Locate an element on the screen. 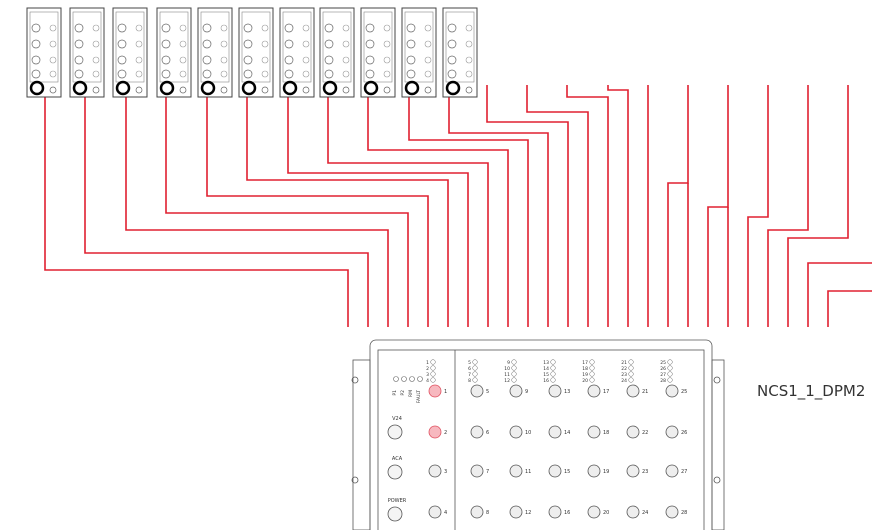 Image resolution: width=872 pixels, height=530 pixels. led-number: 25 is located at coordinates (663, 363).